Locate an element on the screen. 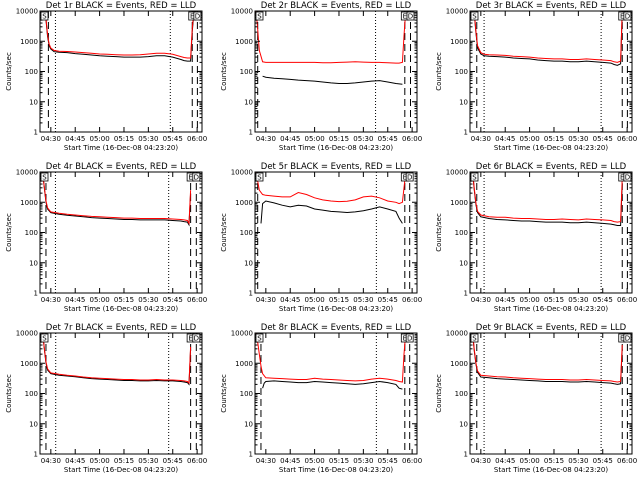  chart-title: Det 5r BLACK = Events, RED = LLD is located at coordinates (336, 167).